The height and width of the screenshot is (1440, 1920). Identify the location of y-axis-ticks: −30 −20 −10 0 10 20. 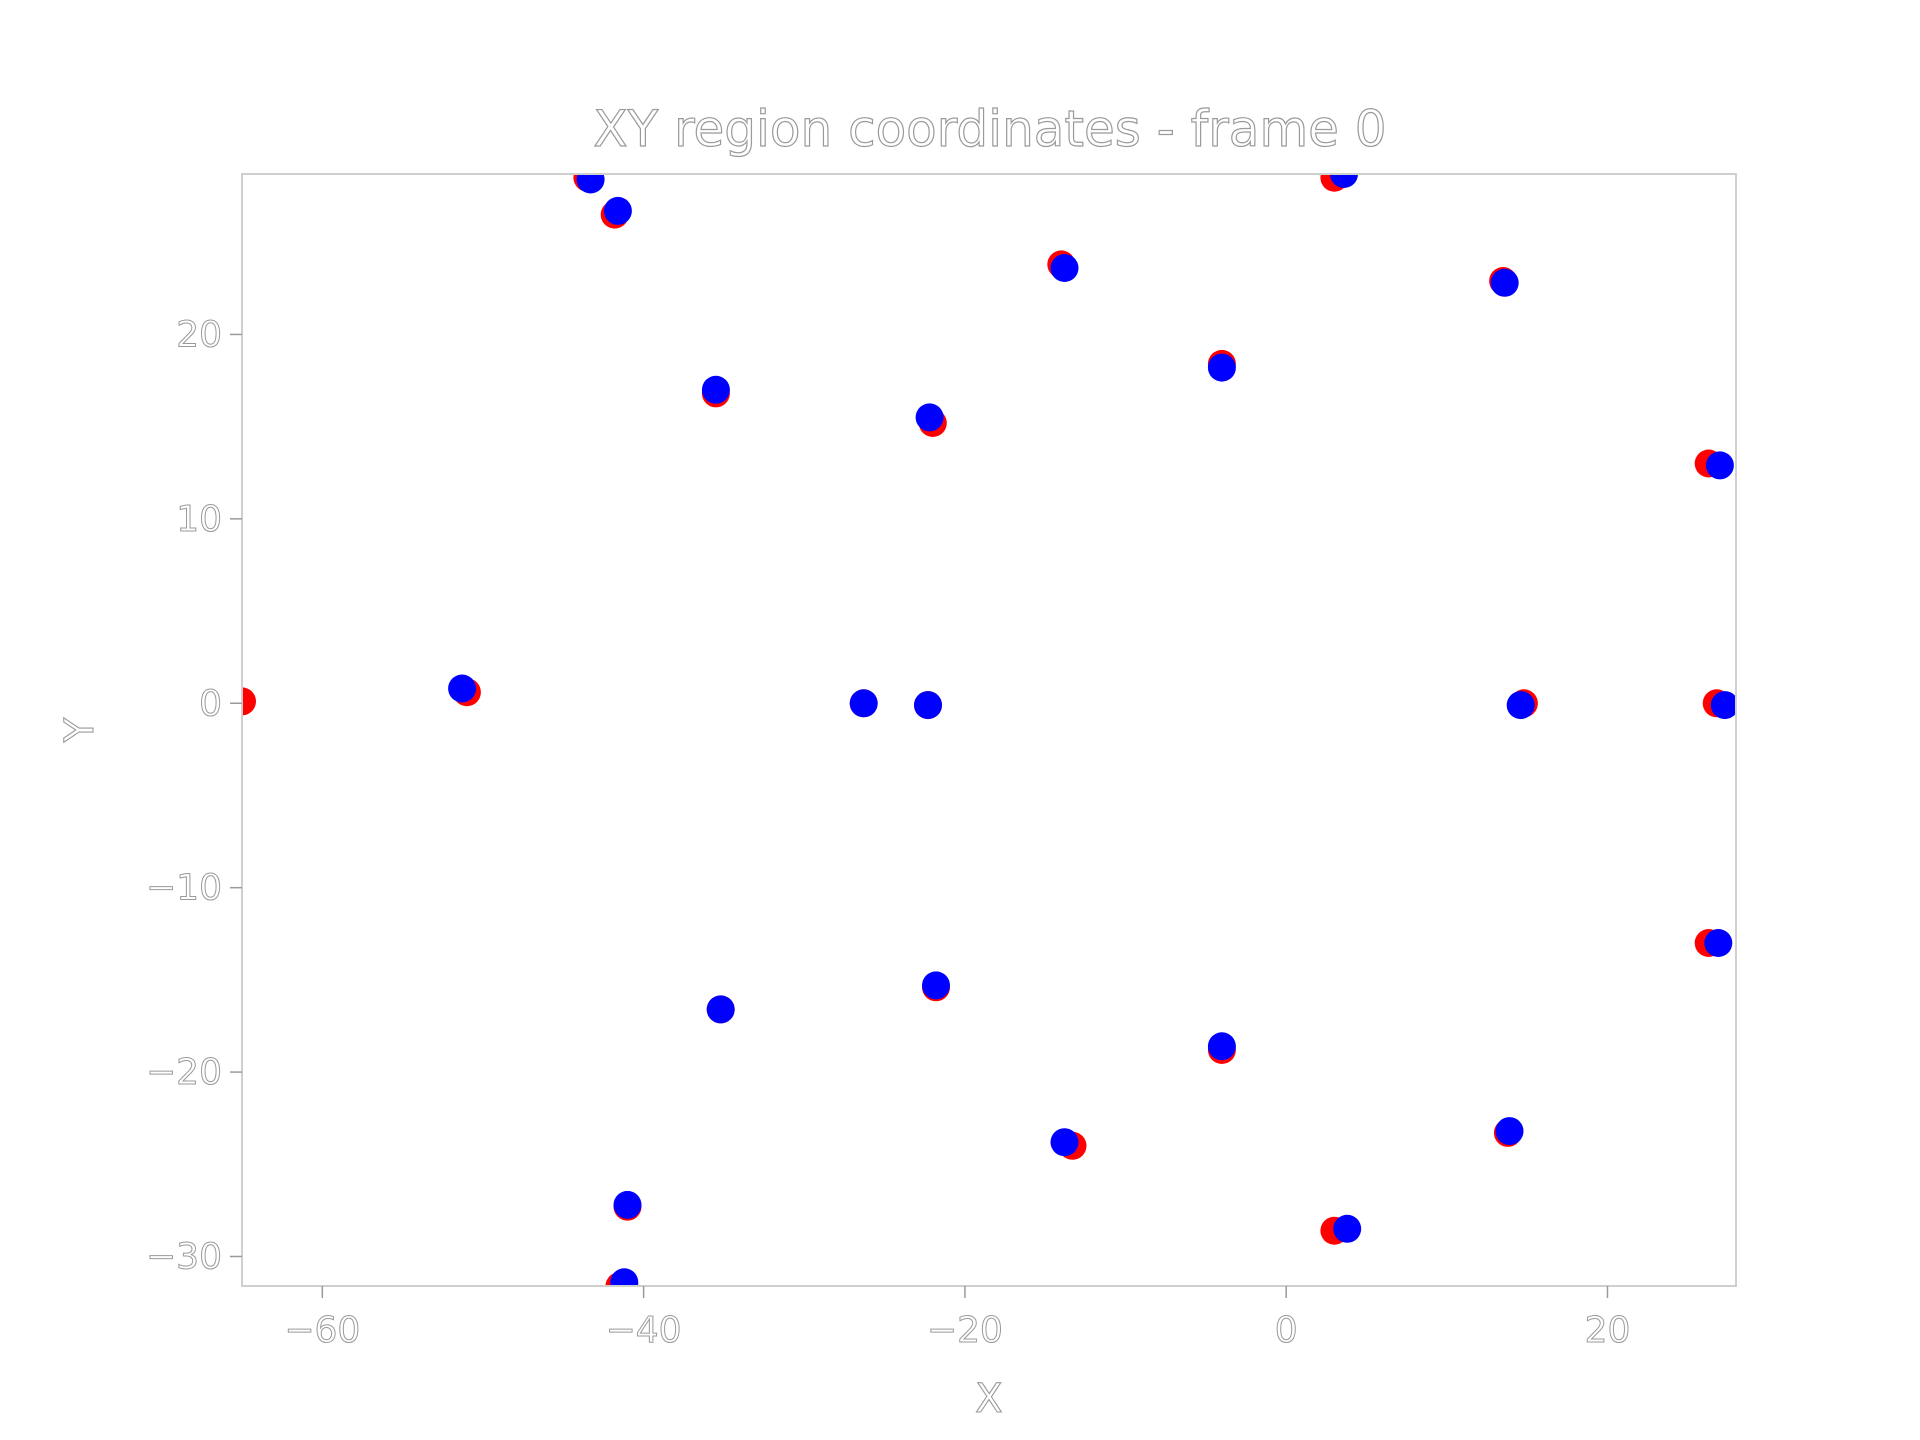
(194, 796).